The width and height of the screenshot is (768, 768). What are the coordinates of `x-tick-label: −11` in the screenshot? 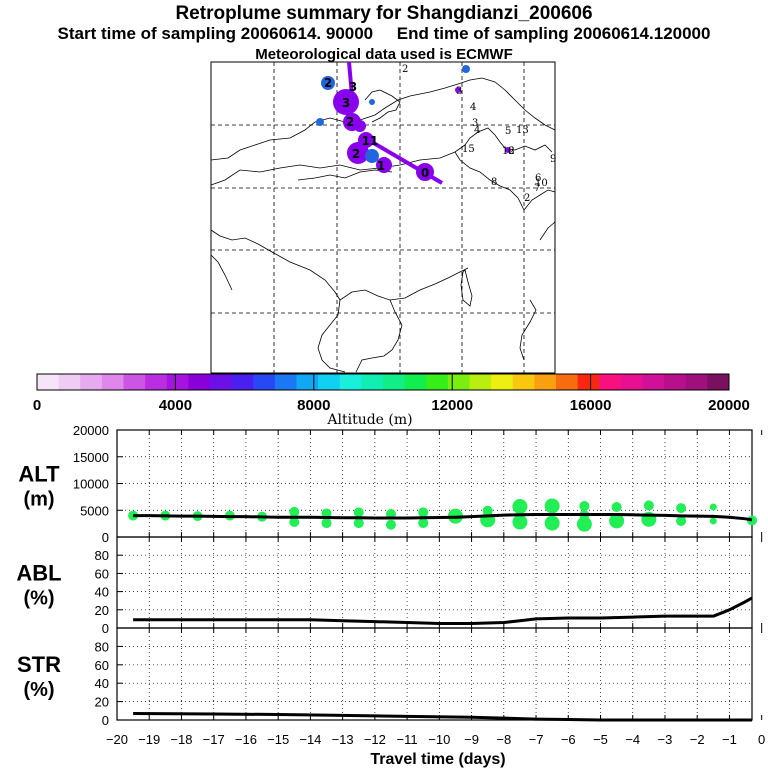 It's located at (407, 739).